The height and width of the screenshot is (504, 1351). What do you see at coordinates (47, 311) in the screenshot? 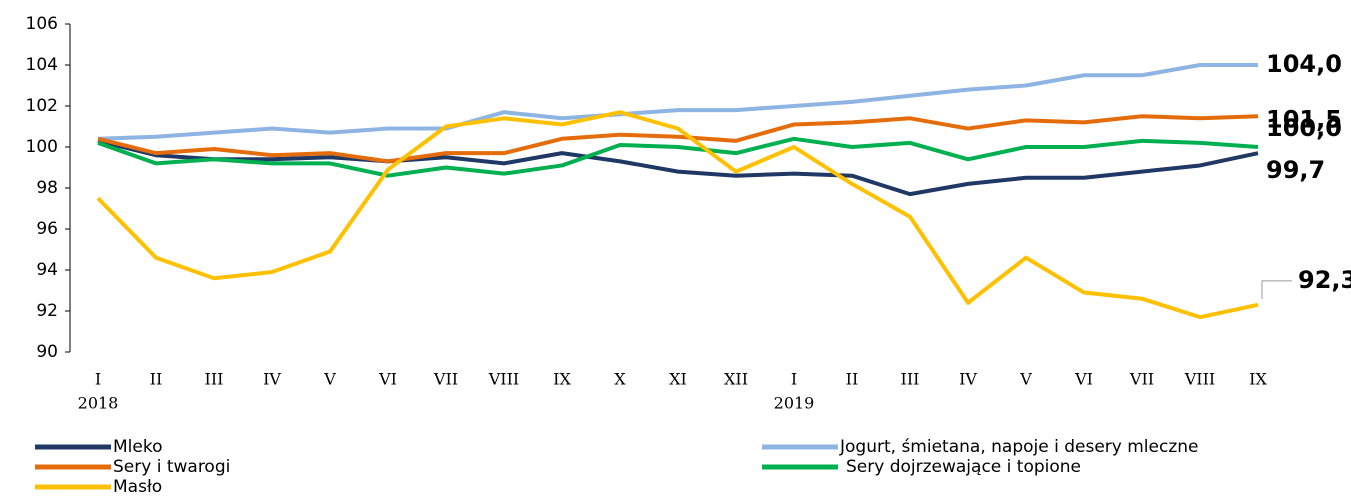
I see `y-tick-label: 92` at bounding box center [47, 311].